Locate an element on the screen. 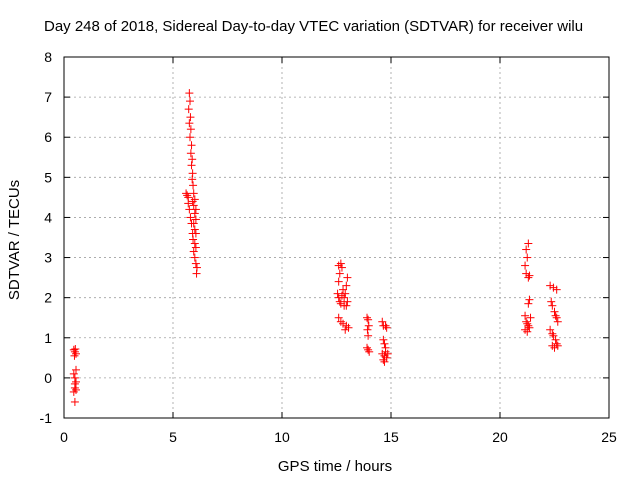 This screenshot has height=480, width=640. x-tick-label: 15 is located at coordinates (391, 437).